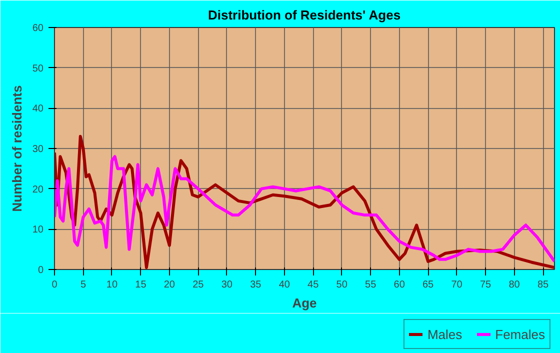 The image size is (560, 353). I want to click on y-tick-label: 60, so click(38, 28).